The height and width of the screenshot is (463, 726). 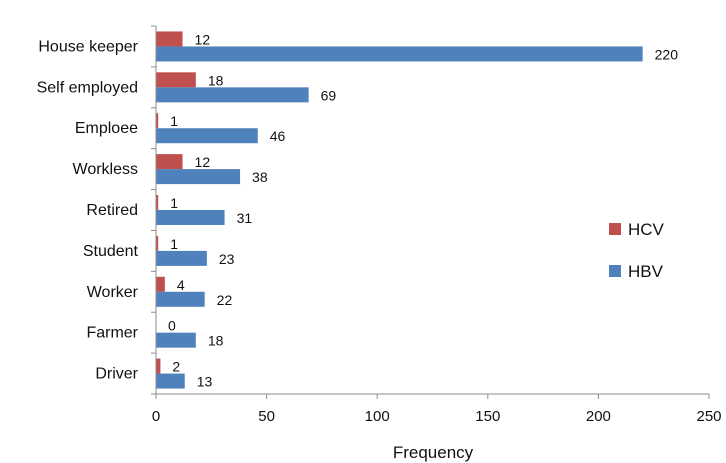 What do you see at coordinates (181, 285) in the screenshot?
I see `data-label-hcv: 4` at bounding box center [181, 285].